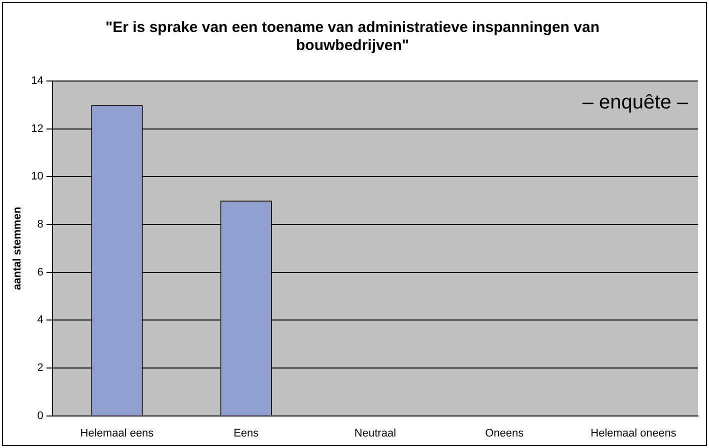  Describe the element at coordinates (504, 433) in the screenshot. I see `x-tick-label: Oneens` at that location.